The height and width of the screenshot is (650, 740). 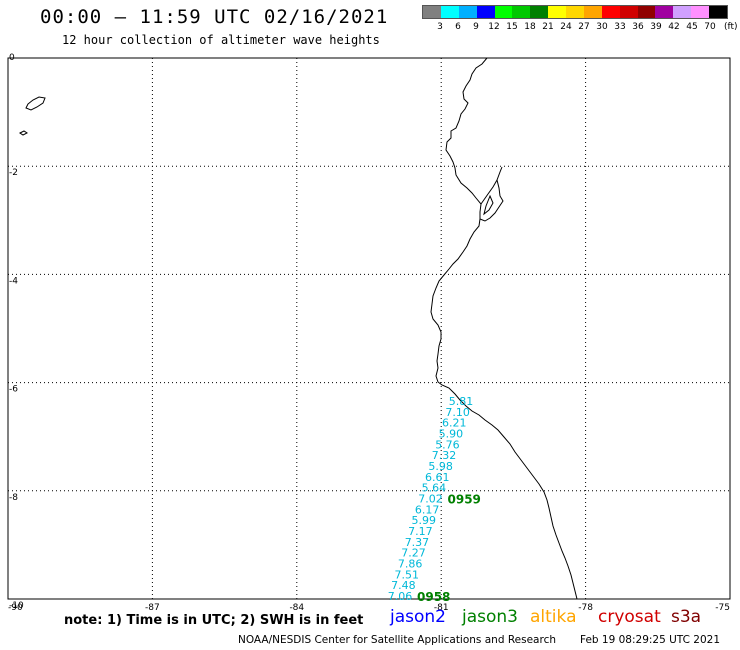 I want to click on legend-label: 15, so click(x=512, y=27).